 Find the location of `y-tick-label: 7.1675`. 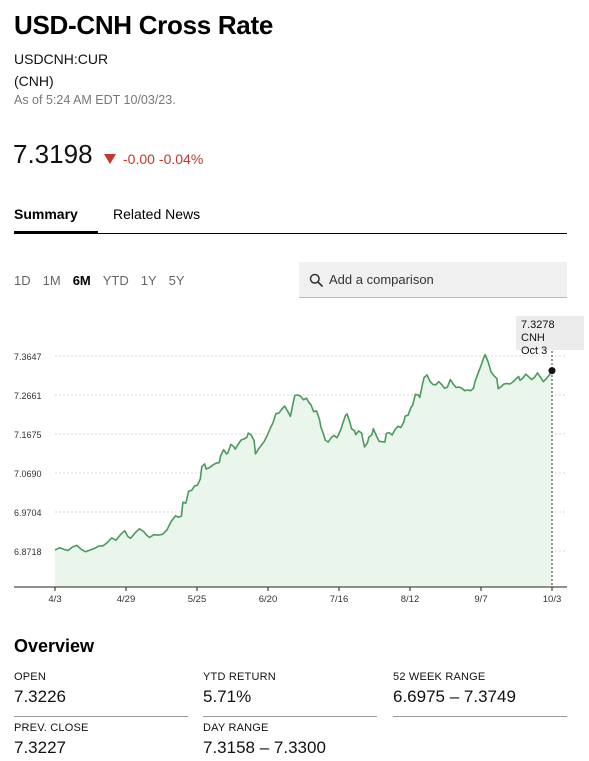

y-tick-label: 7.1675 is located at coordinates (28, 435).